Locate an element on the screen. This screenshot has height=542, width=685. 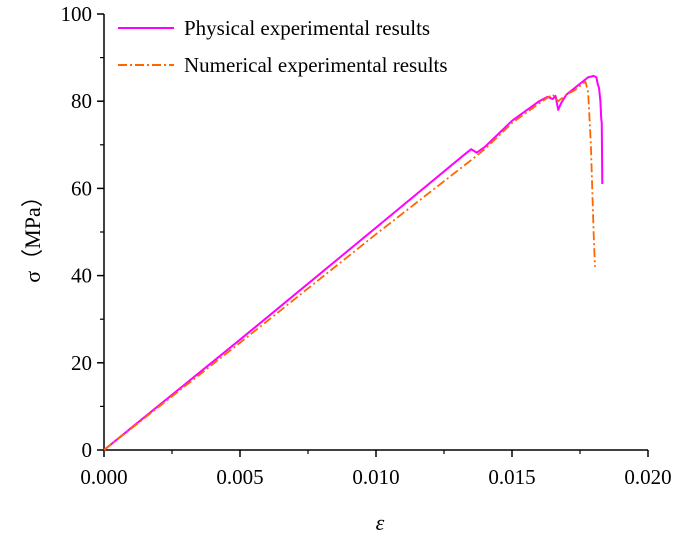
y-tick-label: 100 is located at coordinates (77, 14).